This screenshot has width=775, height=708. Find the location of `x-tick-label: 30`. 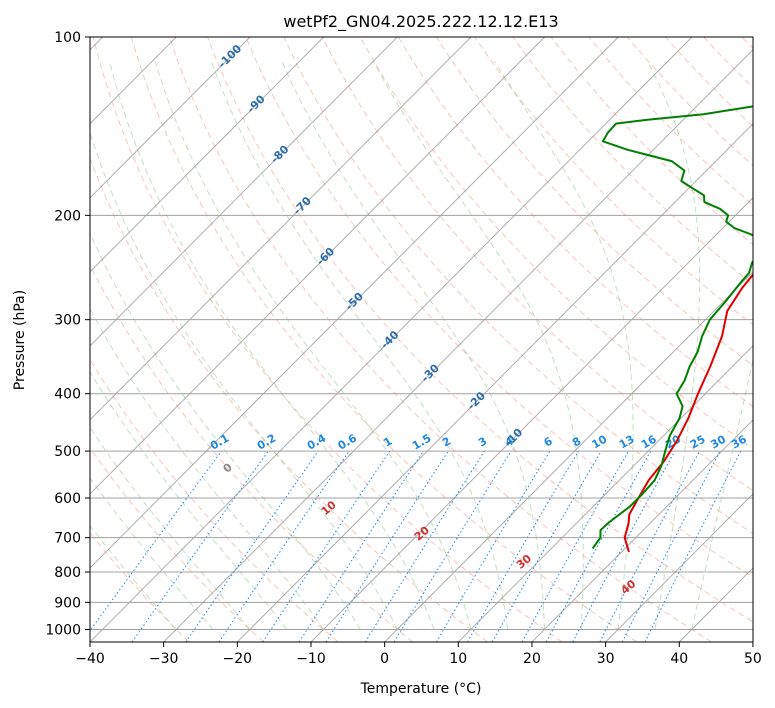

x-tick-label: 30 is located at coordinates (606, 659).